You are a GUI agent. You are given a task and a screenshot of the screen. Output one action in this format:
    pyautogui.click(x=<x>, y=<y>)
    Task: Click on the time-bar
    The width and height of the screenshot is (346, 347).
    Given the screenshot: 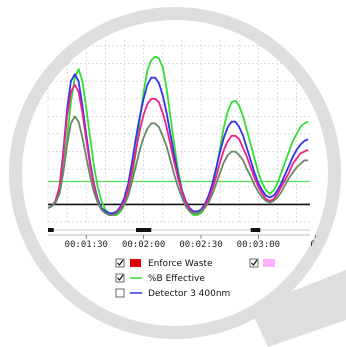 What is the action you would take?
    pyautogui.click(x=179, y=230)
    